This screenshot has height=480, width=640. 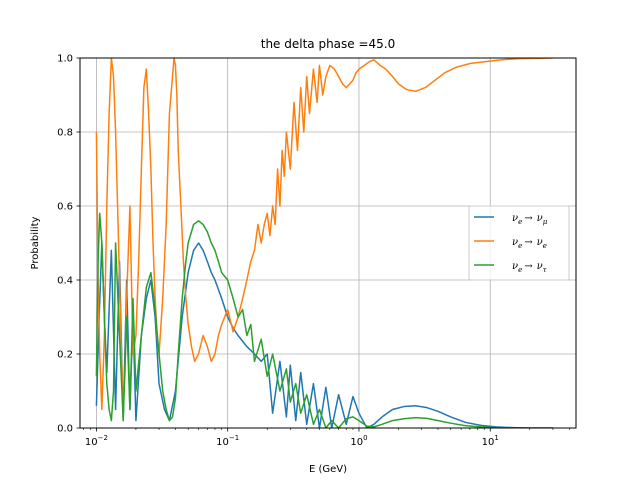 I want to click on legend-label-1: νe → νe, so click(x=529, y=243).